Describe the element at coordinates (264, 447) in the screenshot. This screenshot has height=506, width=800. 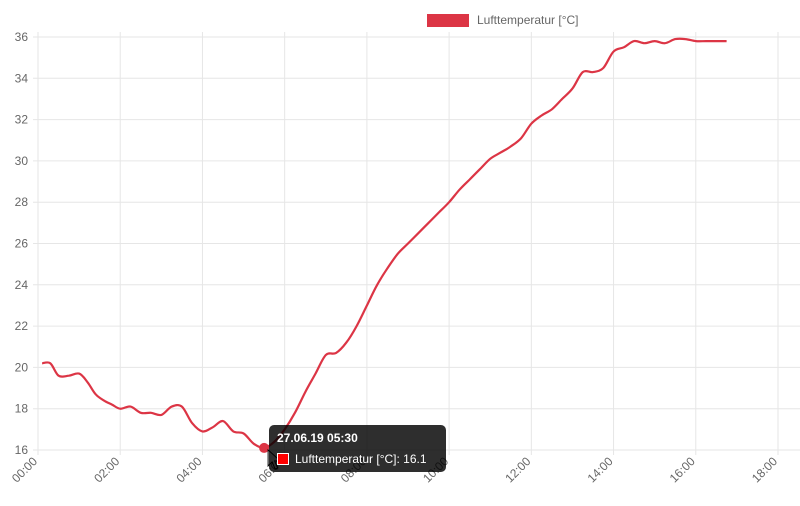
I see `hover-point` at that location.